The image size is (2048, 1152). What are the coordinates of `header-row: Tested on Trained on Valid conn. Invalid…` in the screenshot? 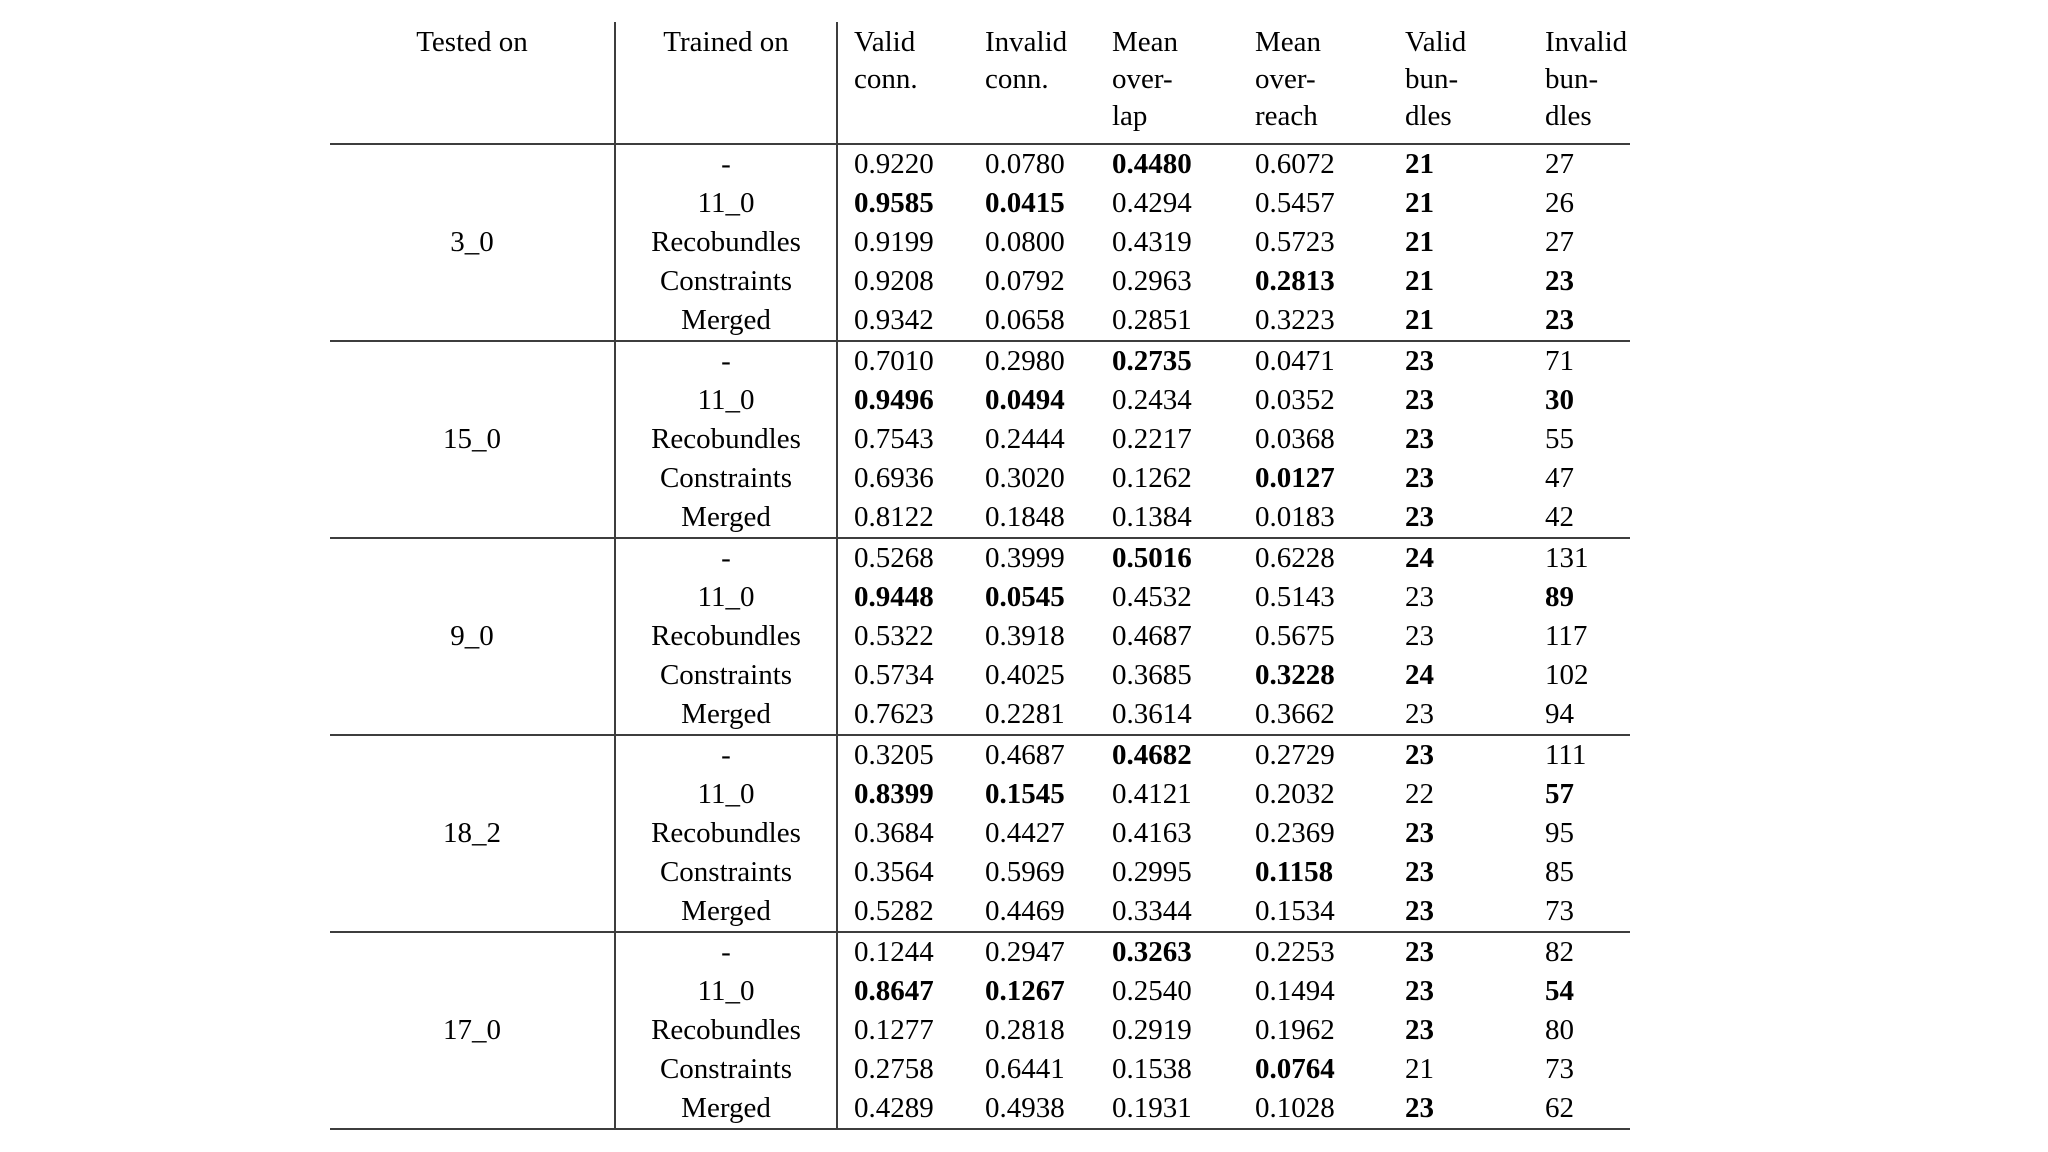 It's located at (980, 83).